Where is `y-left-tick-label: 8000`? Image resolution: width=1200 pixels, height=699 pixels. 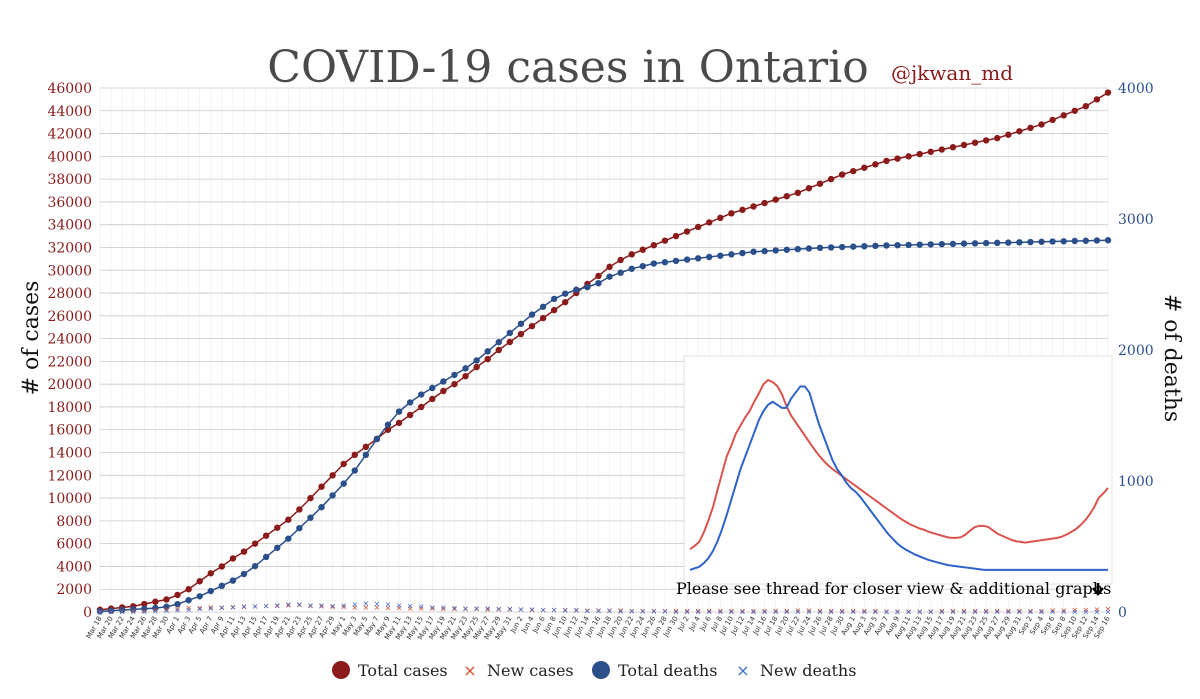 y-left-tick-label: 8000 is located at coordinates (74, 522).